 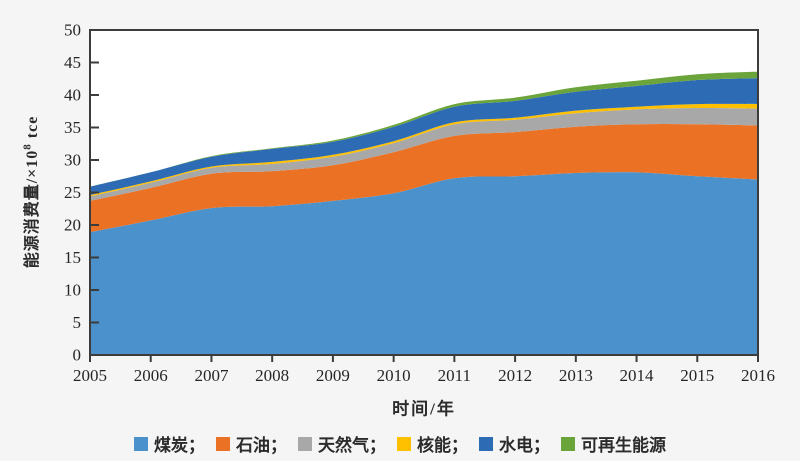 What do you see at coordinates (568, 443) in the screenshot?
I see `legend-swatch-renewables` at bounding box center [568, 443].